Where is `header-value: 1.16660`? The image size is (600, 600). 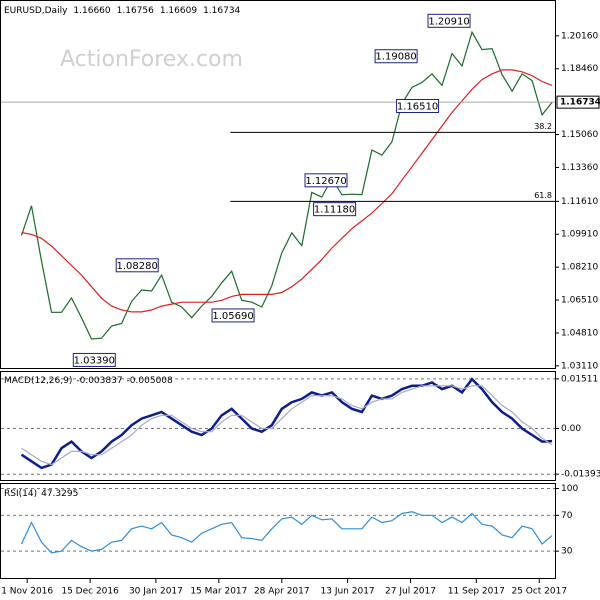
header-value: 1.16660 is located at coordinates (91, 11).